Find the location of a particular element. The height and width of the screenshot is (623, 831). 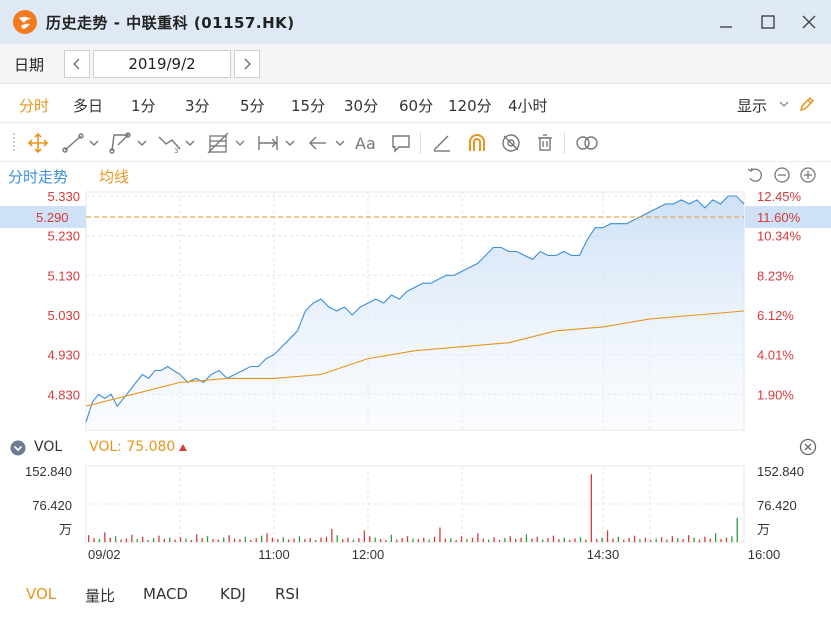

time-tick-label: 14:30 is located at coordinates (603, 554).